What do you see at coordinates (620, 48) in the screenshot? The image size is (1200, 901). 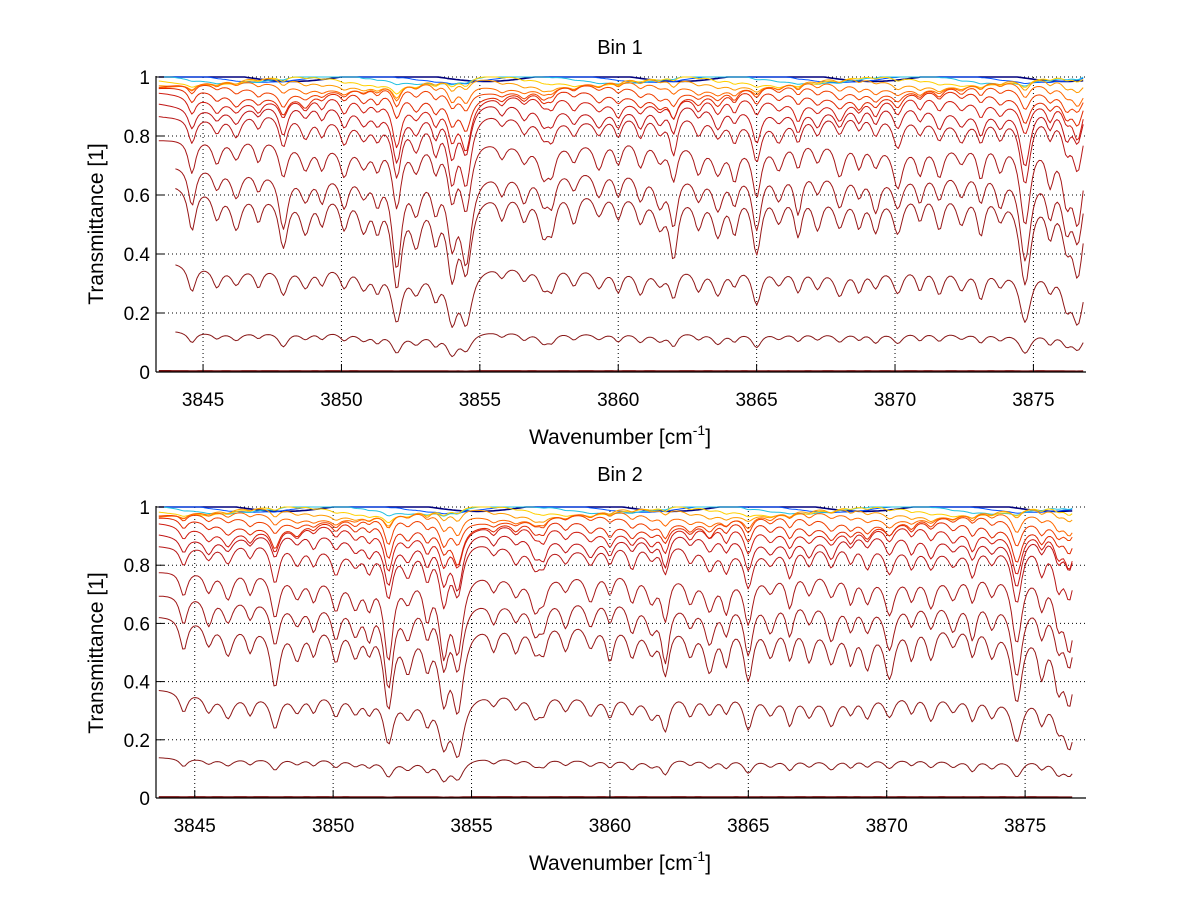 I see `subplot-title: Bin 1` at bounding box center [620, 48].